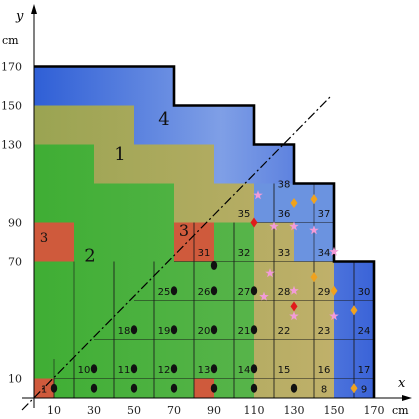  I want to click on cell-number: 24, so click(364, 331).